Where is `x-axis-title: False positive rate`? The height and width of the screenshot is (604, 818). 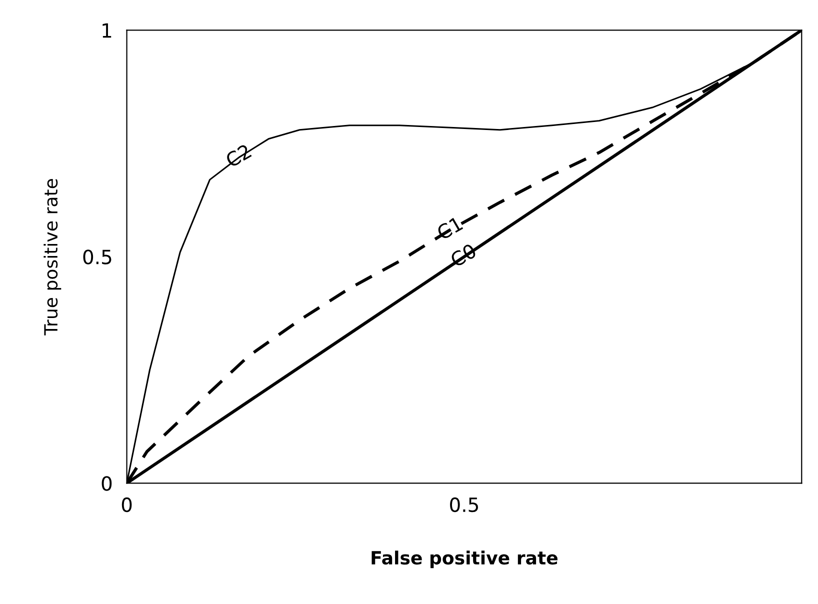
x-axis-title: False positive rate is located at coordinates (465, 559).